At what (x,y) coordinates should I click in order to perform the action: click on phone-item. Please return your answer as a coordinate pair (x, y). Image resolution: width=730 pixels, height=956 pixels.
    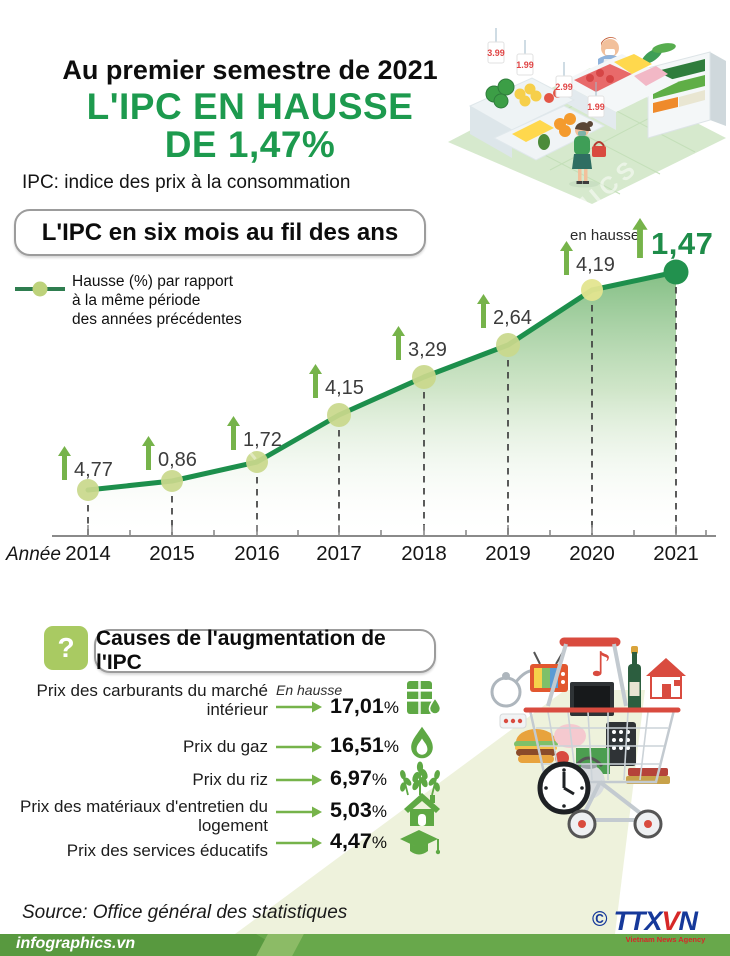
    Looking at the image, I should click on (621, 744).